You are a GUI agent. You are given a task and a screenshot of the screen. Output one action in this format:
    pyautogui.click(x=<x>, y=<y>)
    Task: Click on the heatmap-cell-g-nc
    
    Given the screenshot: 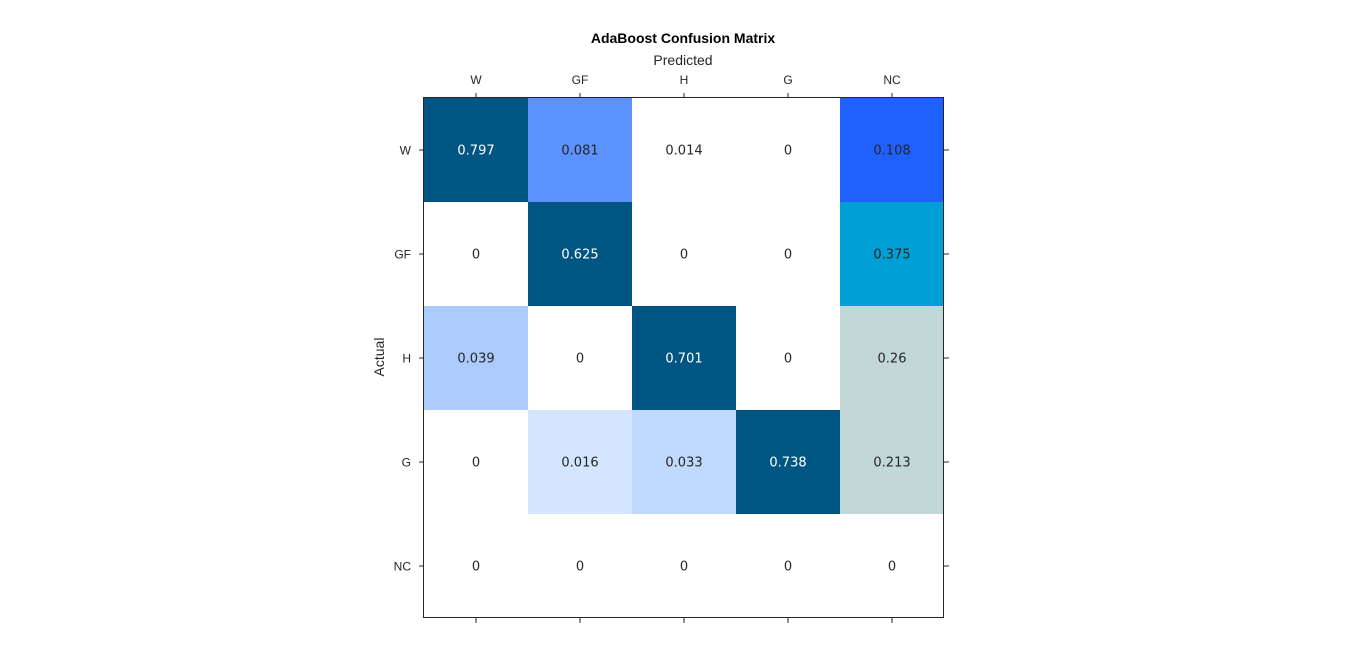 What is the action you would take?
    pyautogui.click(x=892, y=462)
    